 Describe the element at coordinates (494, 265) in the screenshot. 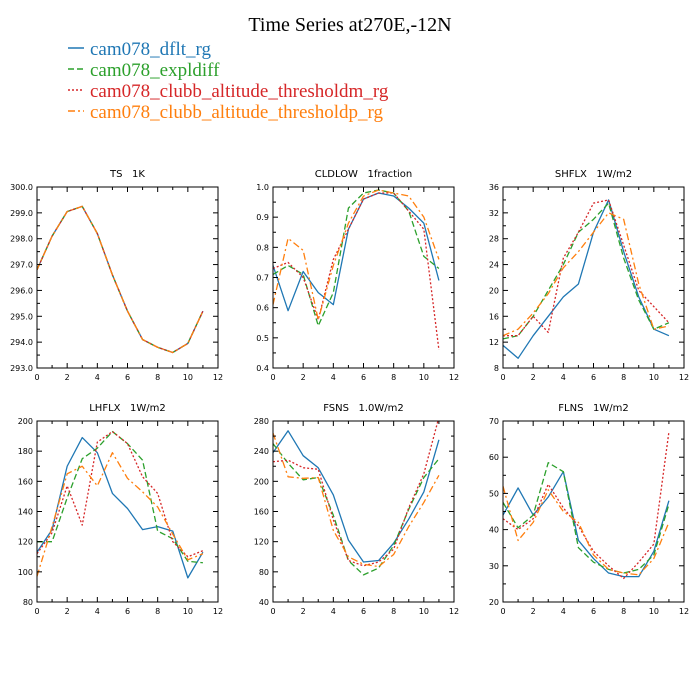

I see `y-tick-label: 24` at that location.